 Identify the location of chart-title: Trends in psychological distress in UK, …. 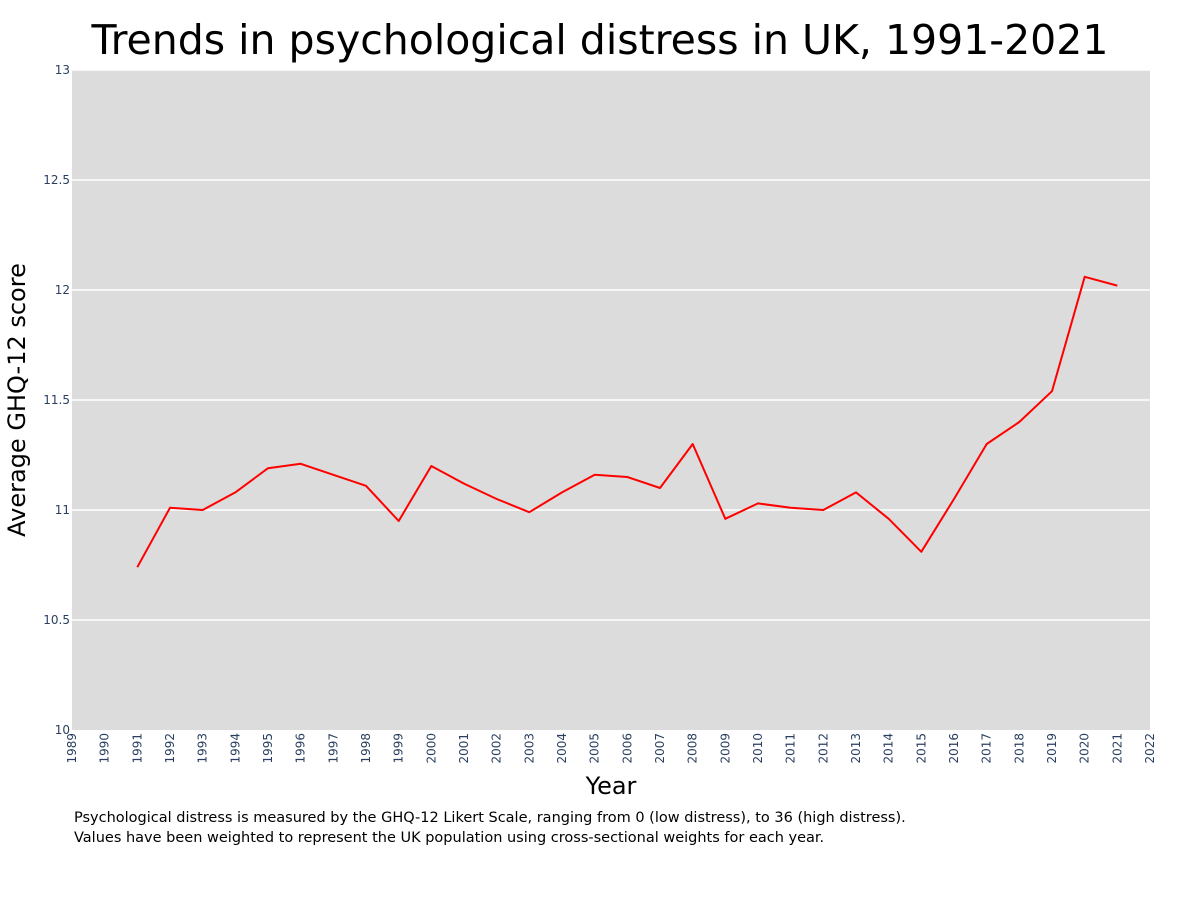
(600, 40).